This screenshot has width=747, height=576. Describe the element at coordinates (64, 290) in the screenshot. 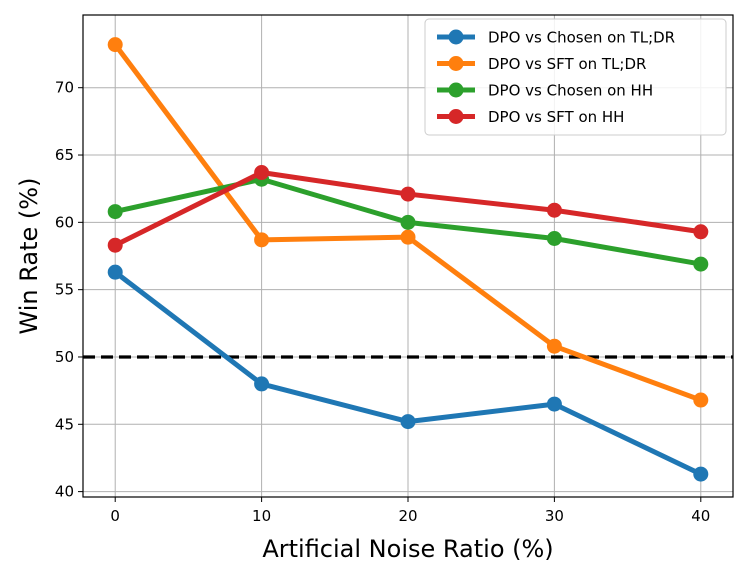

I see `y-tick-label: 55` at that location.